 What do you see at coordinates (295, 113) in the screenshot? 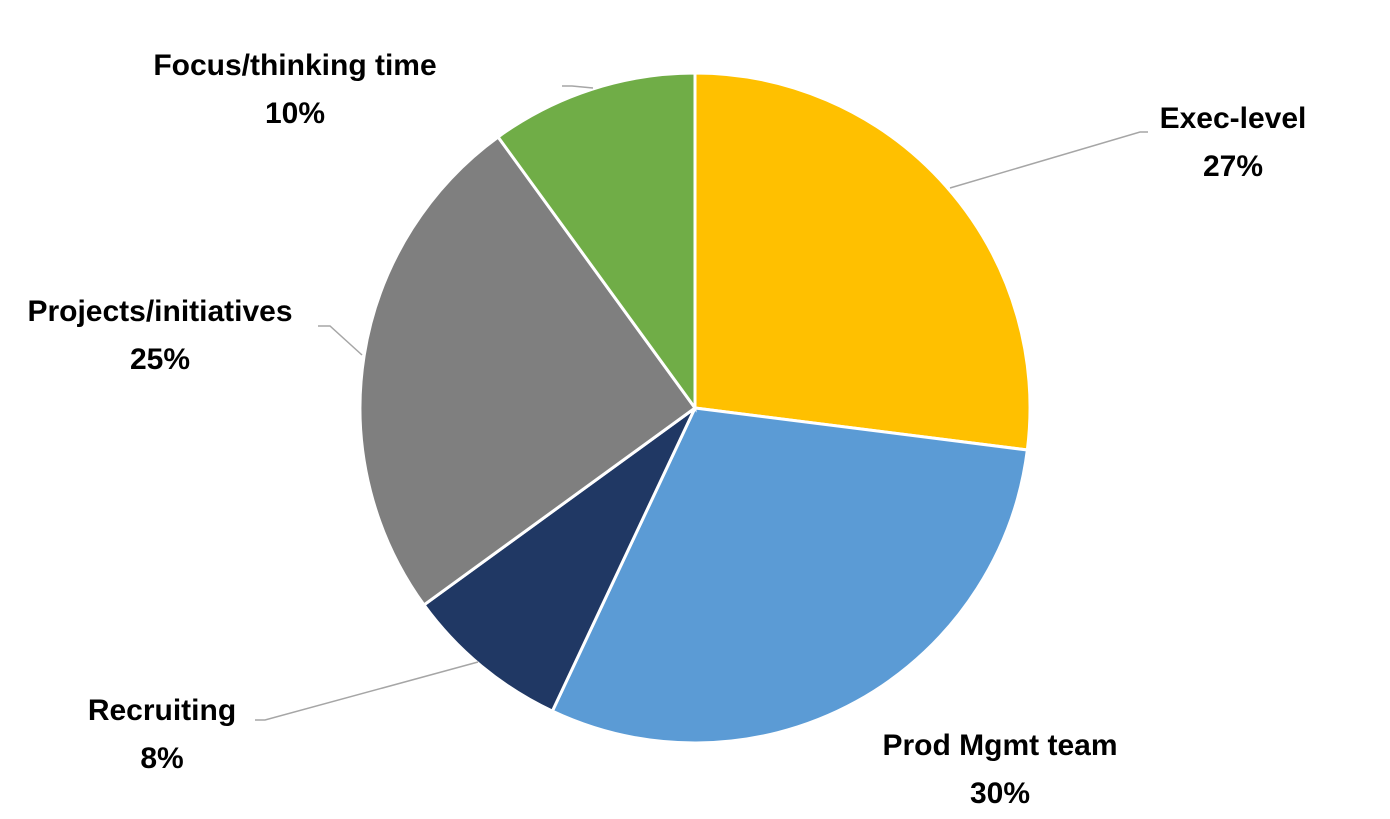
I see `slice-value-label: 10%` at bounding box center [295, 113].